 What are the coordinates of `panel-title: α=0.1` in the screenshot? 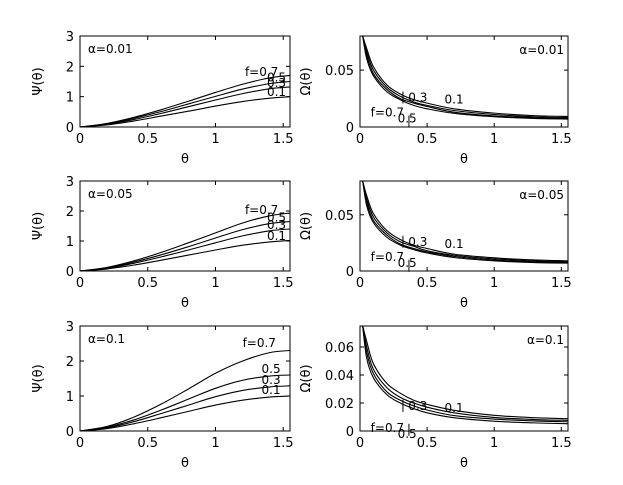 It's located at (545, 340).